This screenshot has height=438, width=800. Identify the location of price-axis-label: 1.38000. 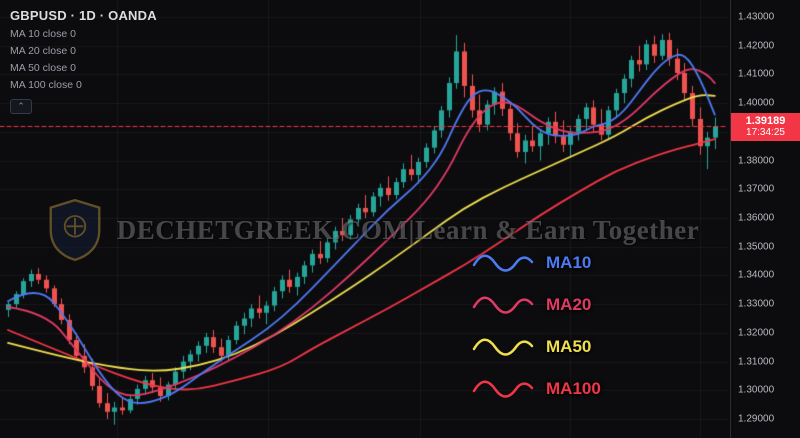
(756, 161).